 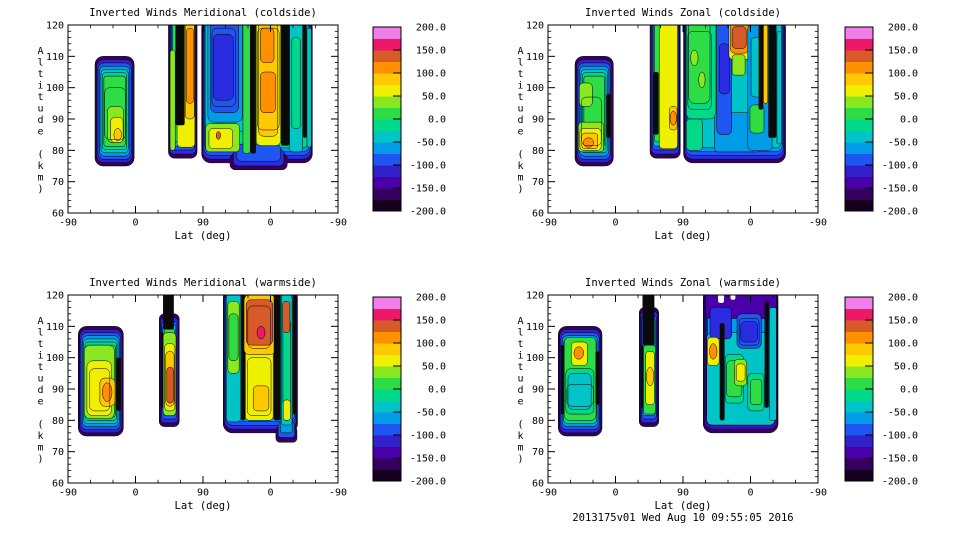 I want to click on x-axis-label-zonal-warmside: Lat (deg), so click(x=683, y=506).